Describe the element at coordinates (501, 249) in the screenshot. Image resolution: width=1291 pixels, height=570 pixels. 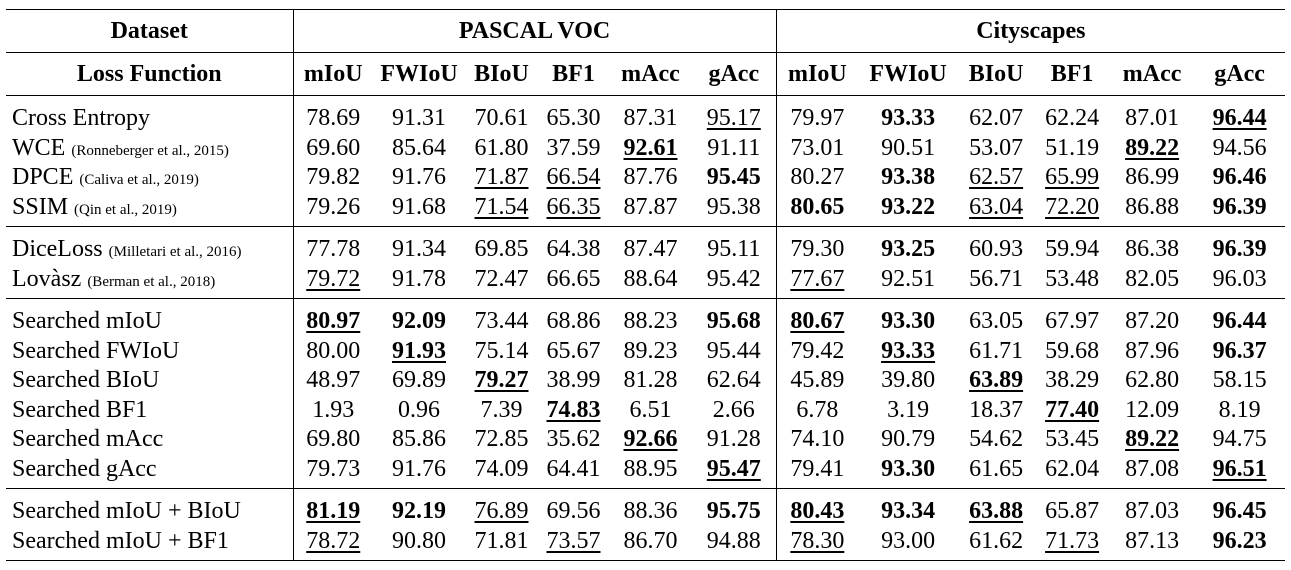
I see `metric-value: 69.85` at that location.